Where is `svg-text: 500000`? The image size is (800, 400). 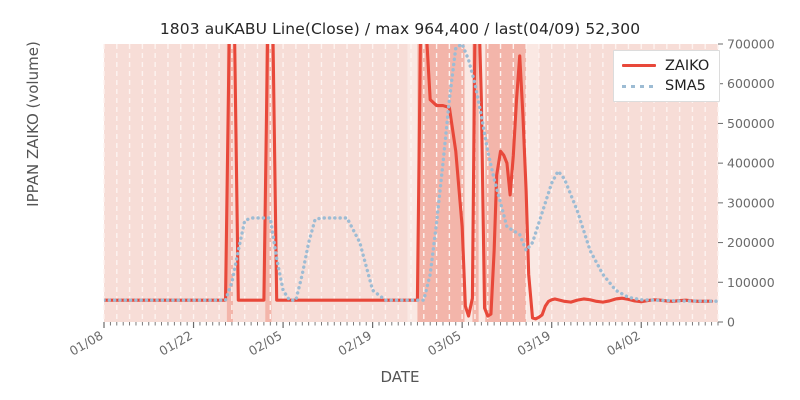 svg-text: 500000 is located at coordinates (751, 123).